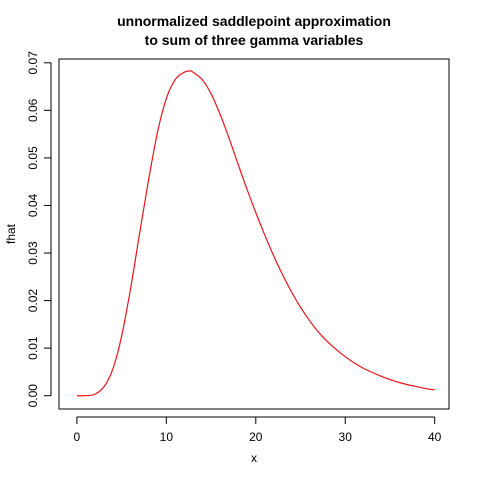 The width and height of the screenshot is (480, 480). What do you see at coordinates (33, 63) in the screenshot?
I see `y-tick-label: 0.07` at bounding box center [33, 63].